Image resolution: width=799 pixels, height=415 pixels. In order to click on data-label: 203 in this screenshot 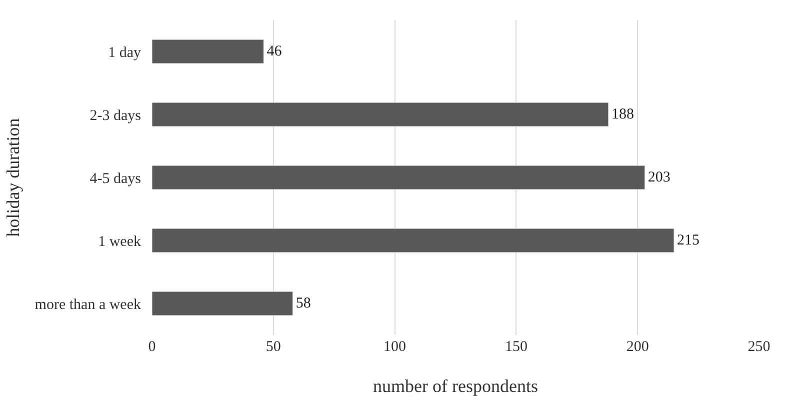, I will do `click(659, 178)`.